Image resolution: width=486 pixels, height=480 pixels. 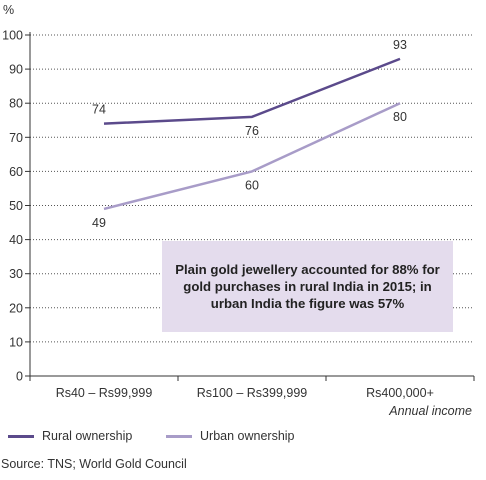 I want to click on x-tick-label-0: Rs40 – Rs99,999, so click(x=104, y=393).